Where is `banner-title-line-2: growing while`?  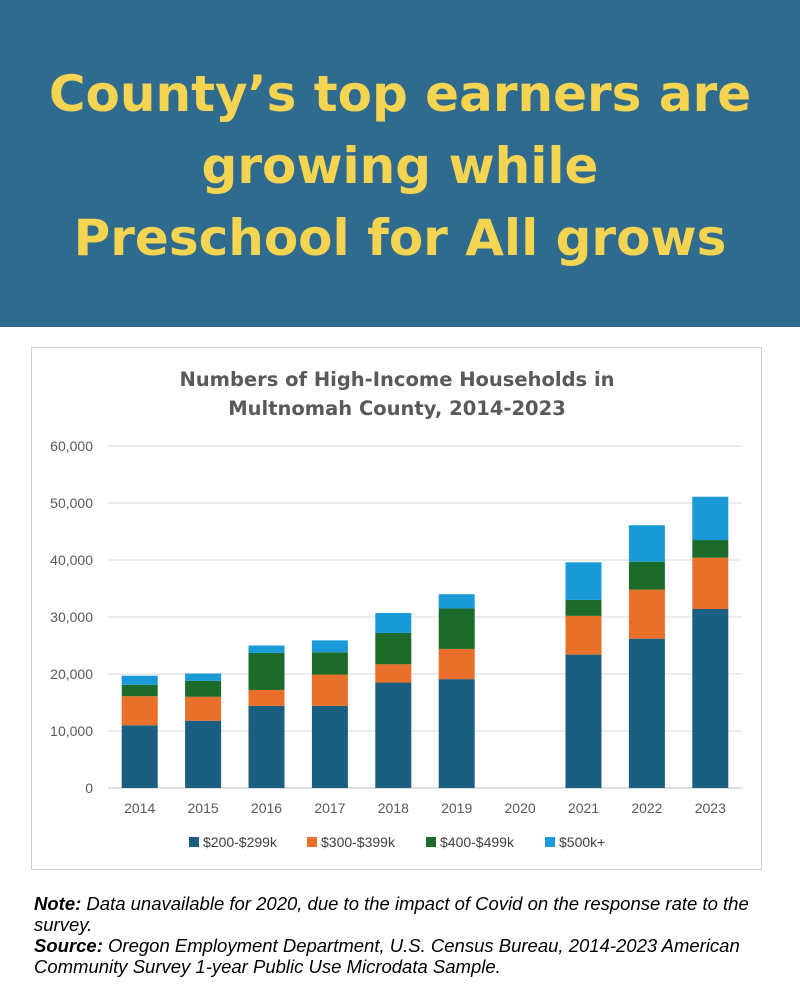
banner-title-line-2: growing while is located at coordinates (400, 166).